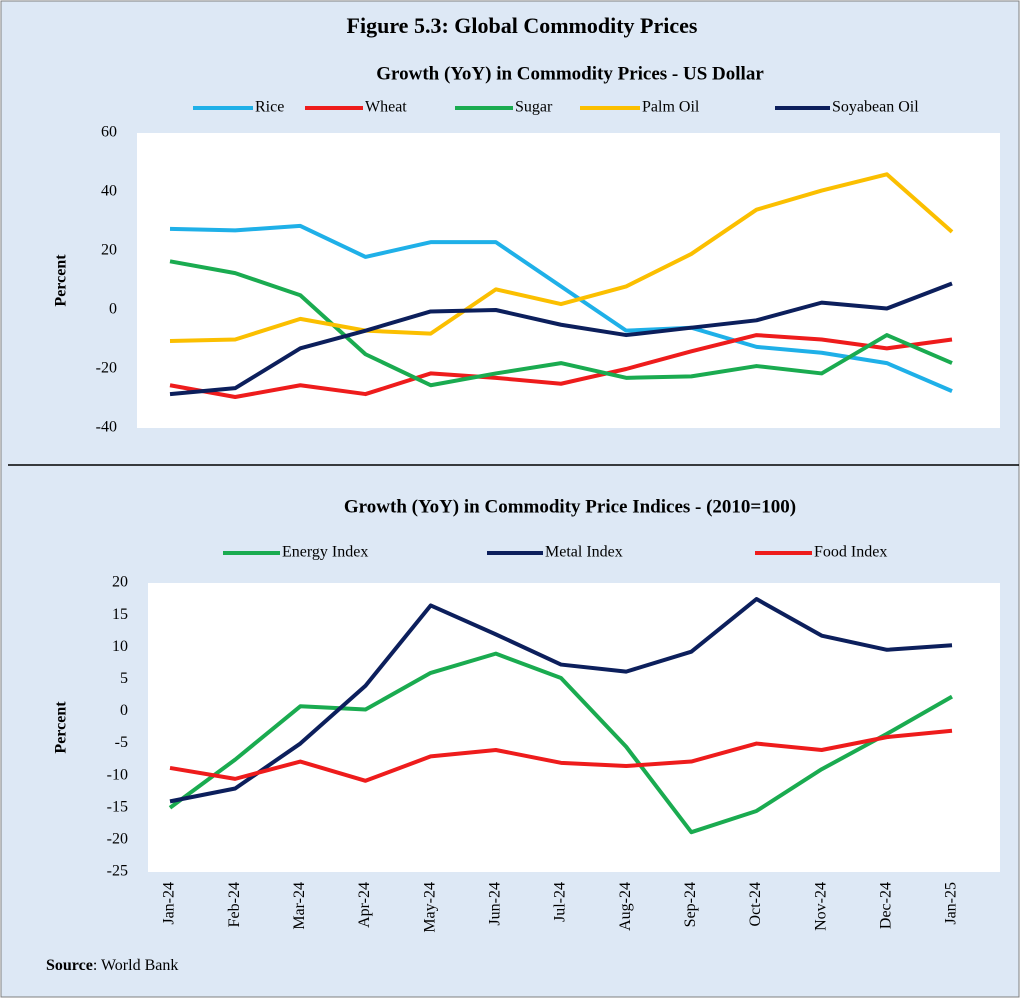 The height and width of the screenshot is (998, 1020). What do you see at coordinates (121, 742) in the screenshot?
I see `y-tick-label: -5` at bounding box center [121, 742].